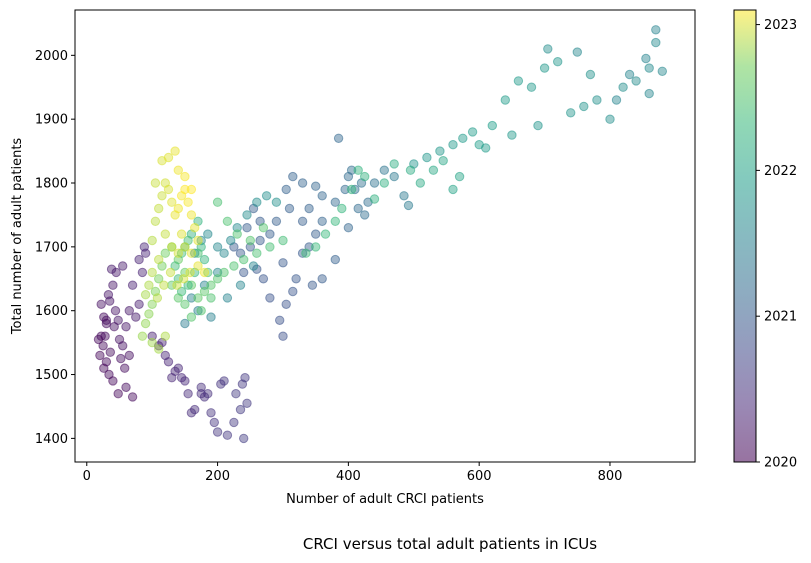 This screenshot has width=811, height=563. Describe the element at coordinates (51, 56) in the screenshot. I see `y-tick-label: 2000` at that location.